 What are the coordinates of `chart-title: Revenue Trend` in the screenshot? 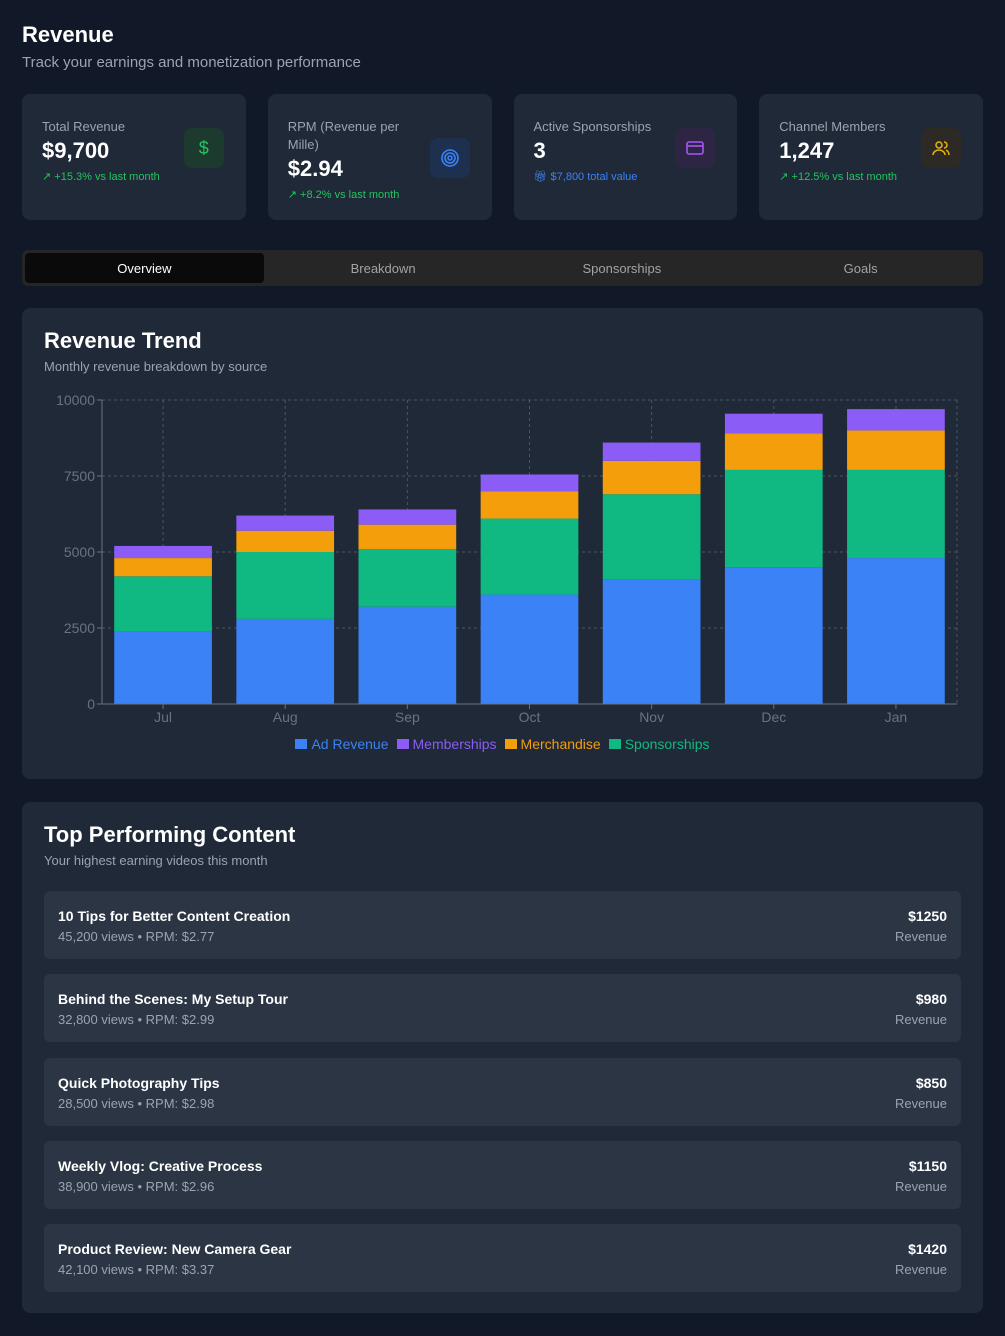 It's located at (123, 340).